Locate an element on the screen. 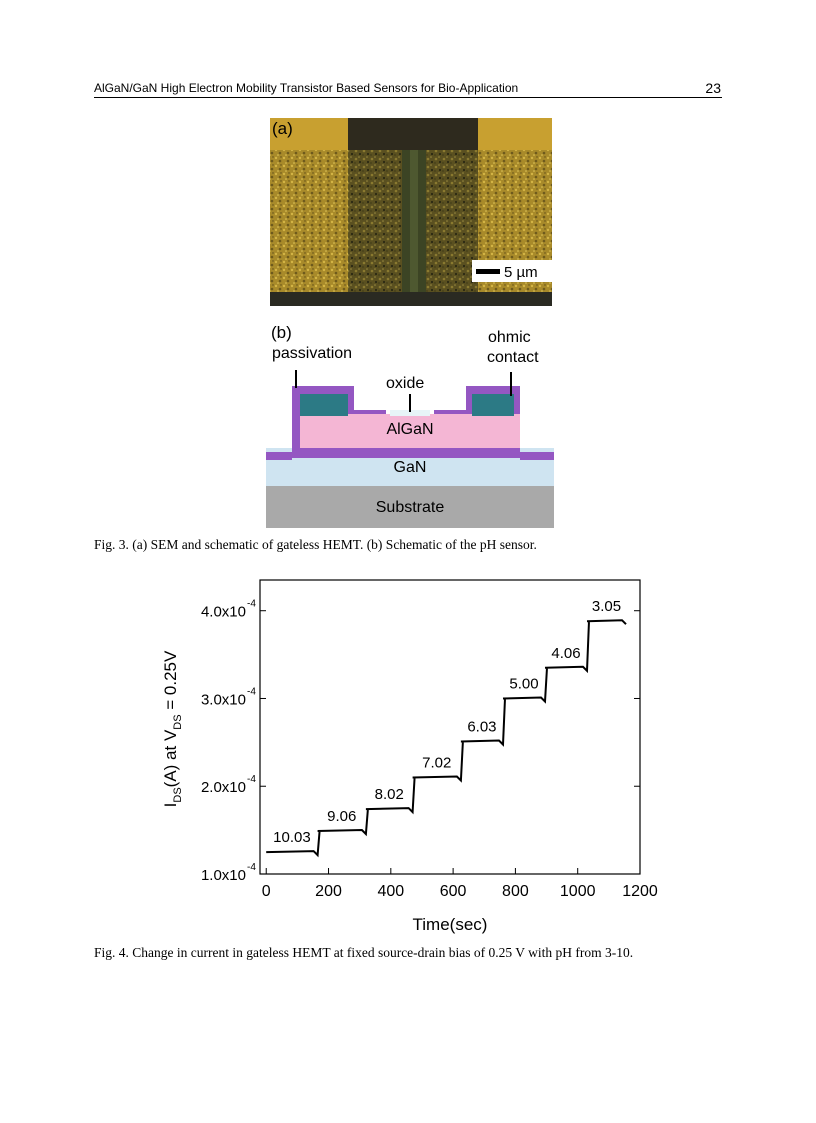 This screenshot has height=1123, width=816. ph-label: 10.03 is located at coordinates (292, 837).